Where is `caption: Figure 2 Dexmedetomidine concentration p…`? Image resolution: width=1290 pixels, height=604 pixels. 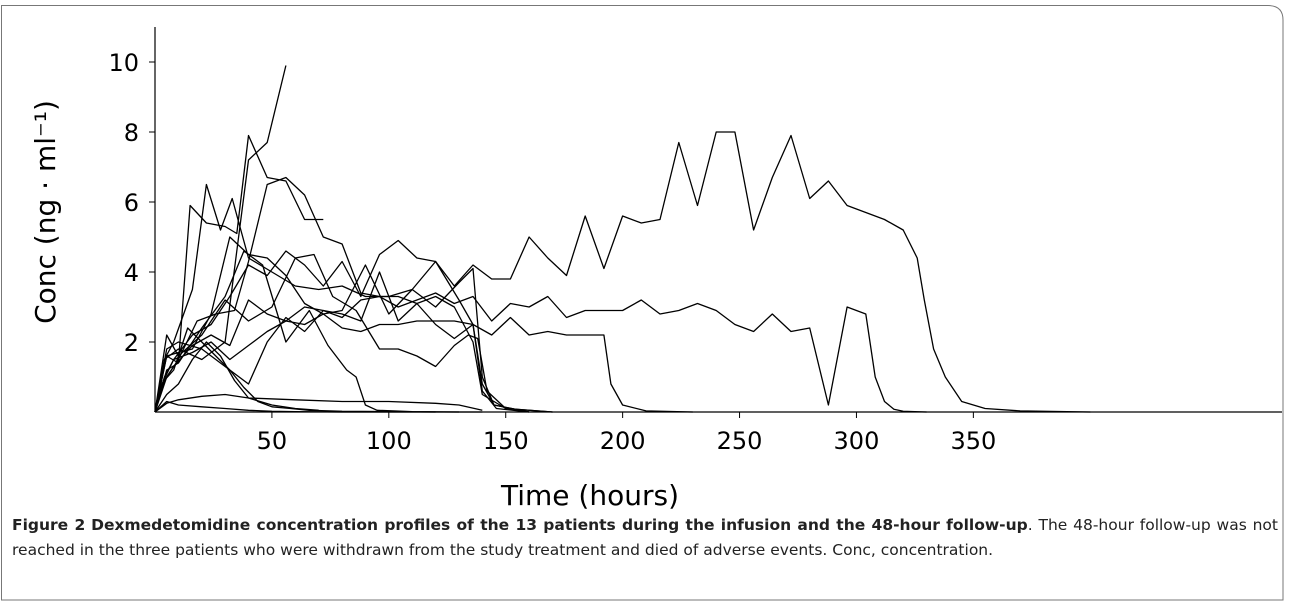 caption: Figure 2 Dexmedetomidine concentration p… is located at coordinates (645, 538).